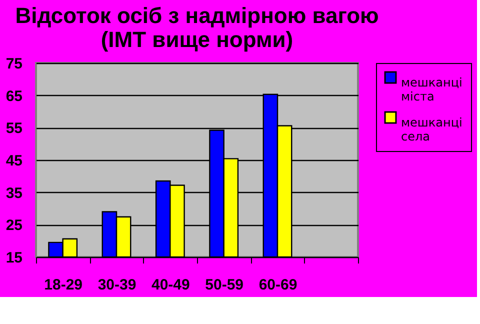  Describe the element at coordinates (14, 161) in the screenshot. I see `y-tick-label: 45` at that location.